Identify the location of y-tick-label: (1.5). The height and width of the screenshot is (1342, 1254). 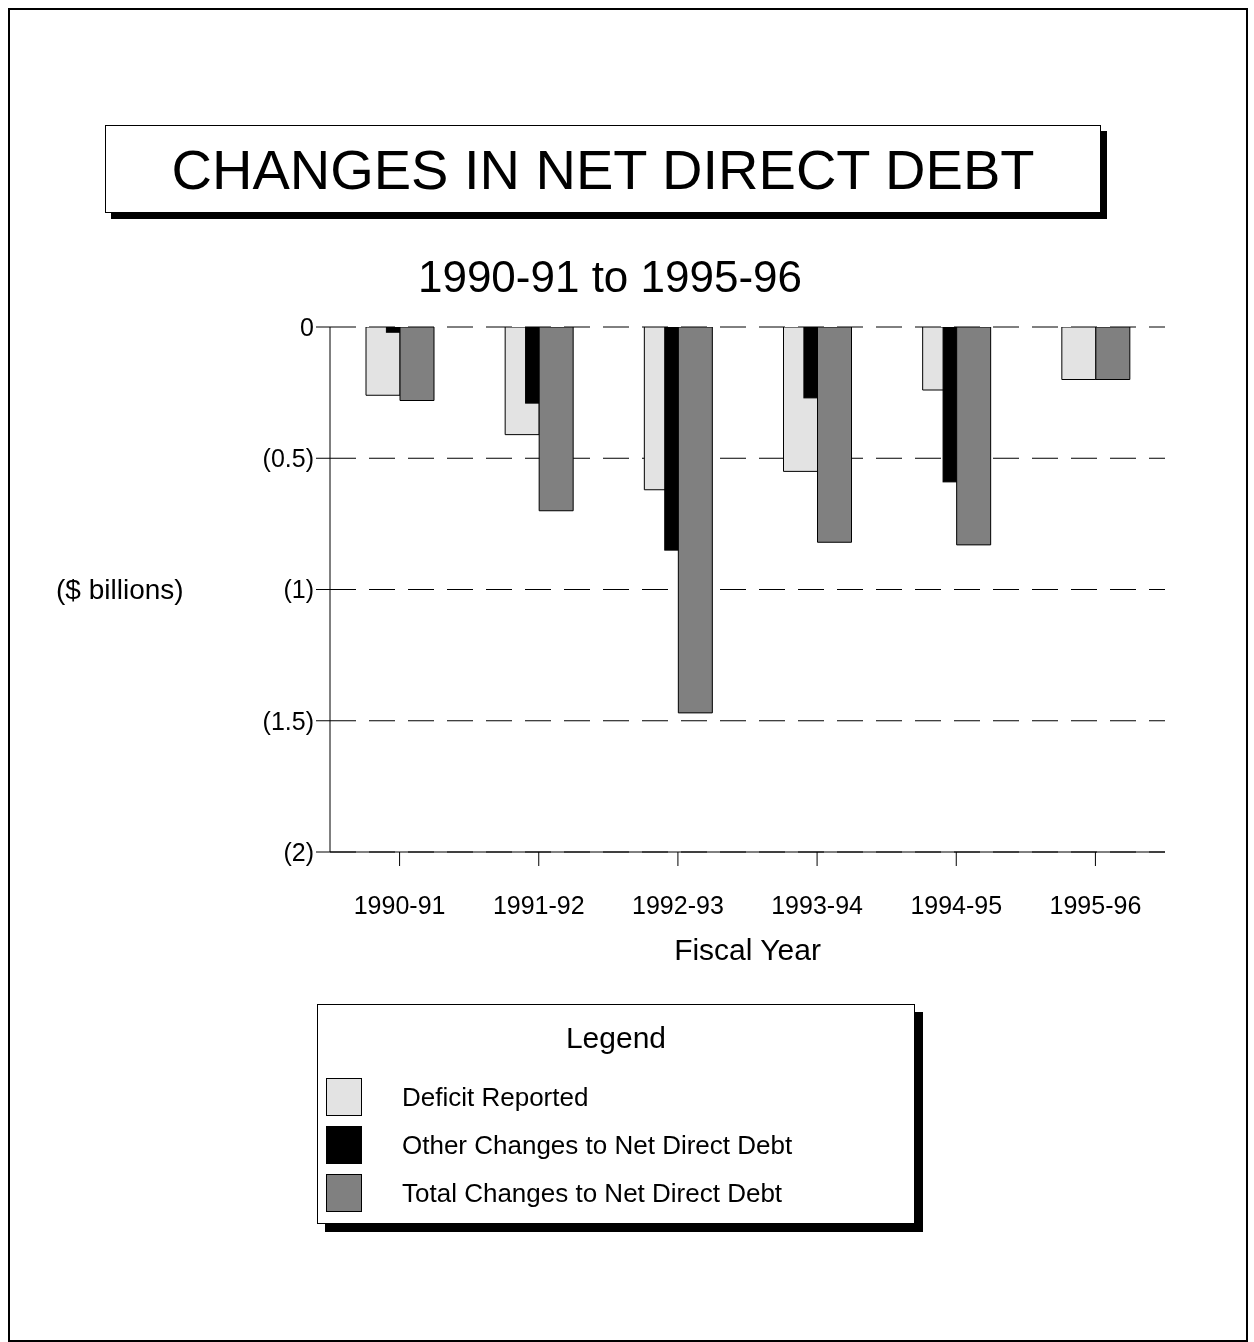
(288, 720).